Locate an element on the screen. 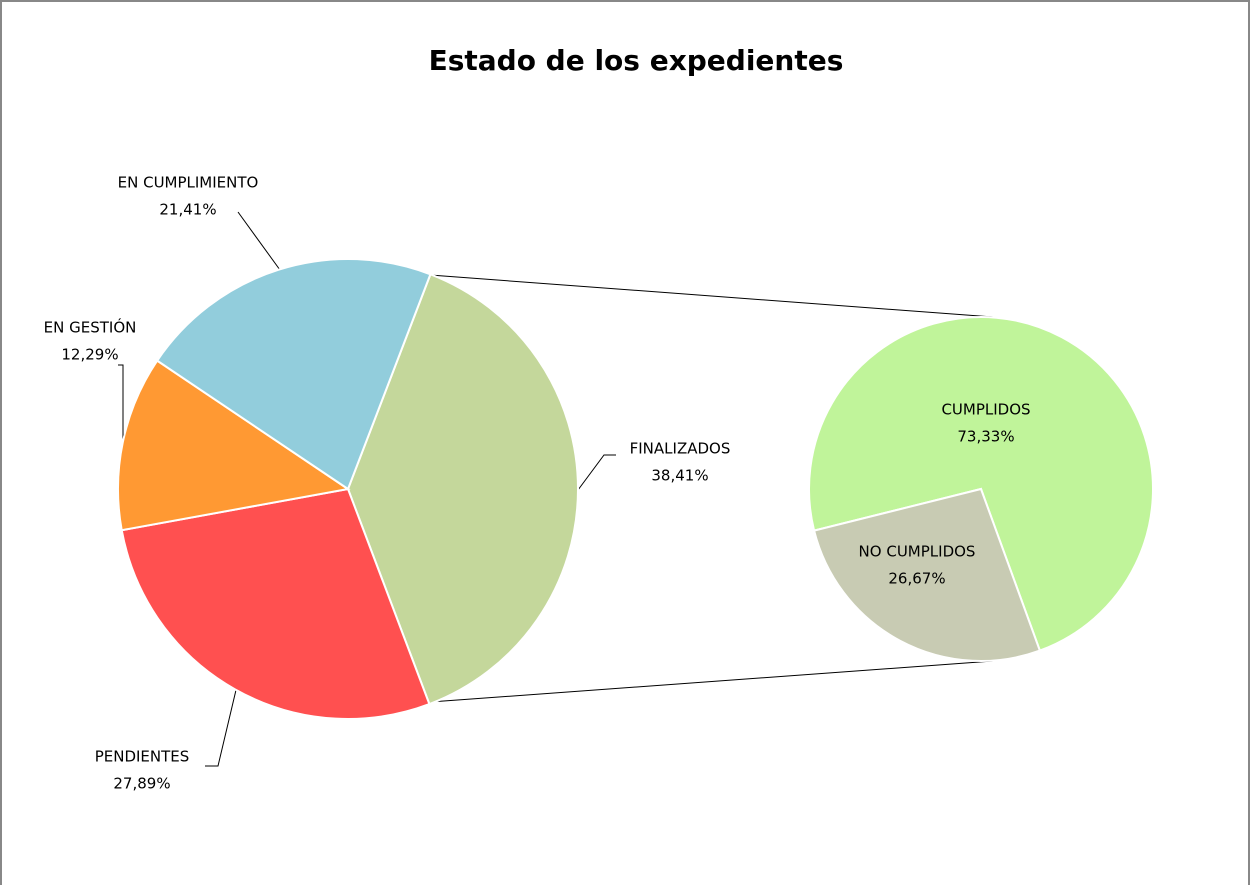 The width and height of the screenshot is (1252, 885). value-label: 27,89% is located at coordinates (141, 784).